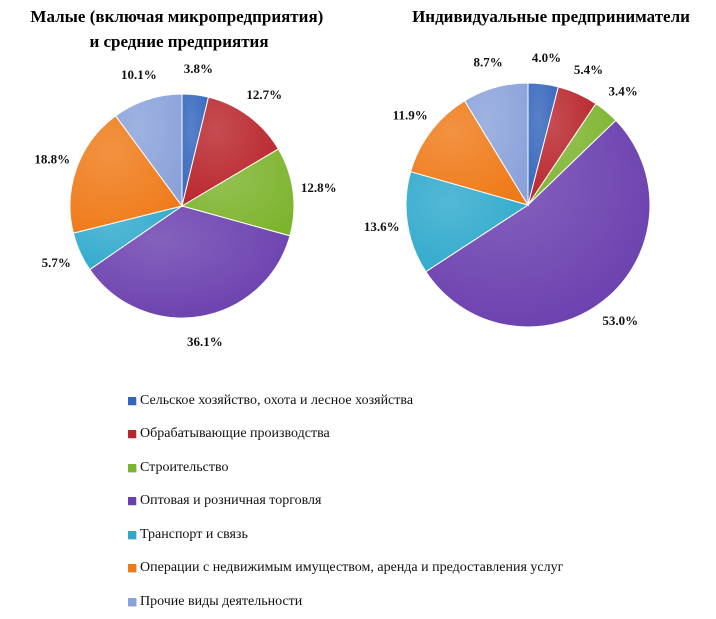 This screenshot has height=619, width=716. What do you see at coordinates (319, 187) in the screenshot?
I see `data-label-small-medium-construction: 12.8%` at bounding box center [319, 187].